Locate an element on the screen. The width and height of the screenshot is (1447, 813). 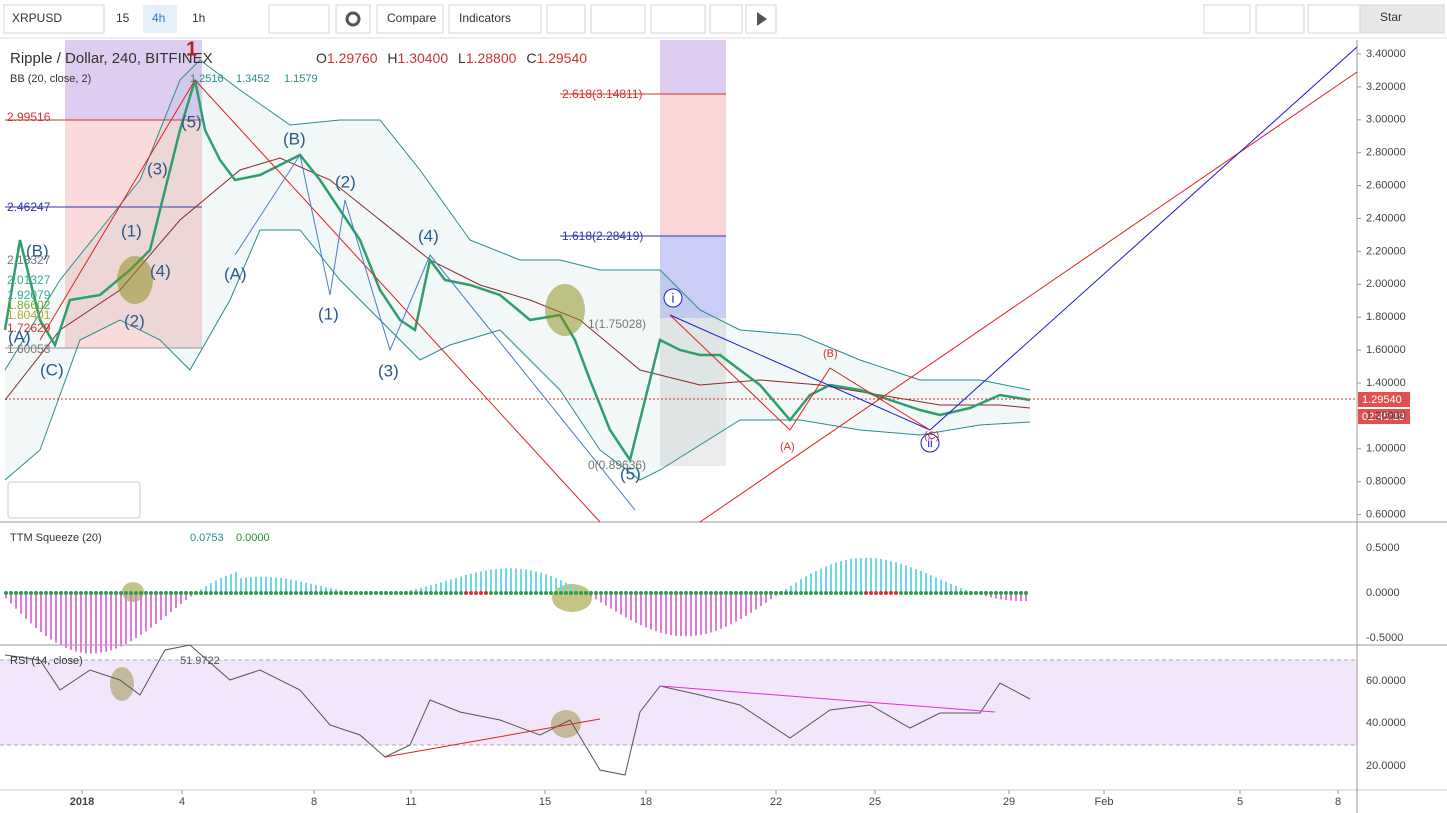
rsi-tick-label: 40.0000 is located at coordinates (1386, 723).